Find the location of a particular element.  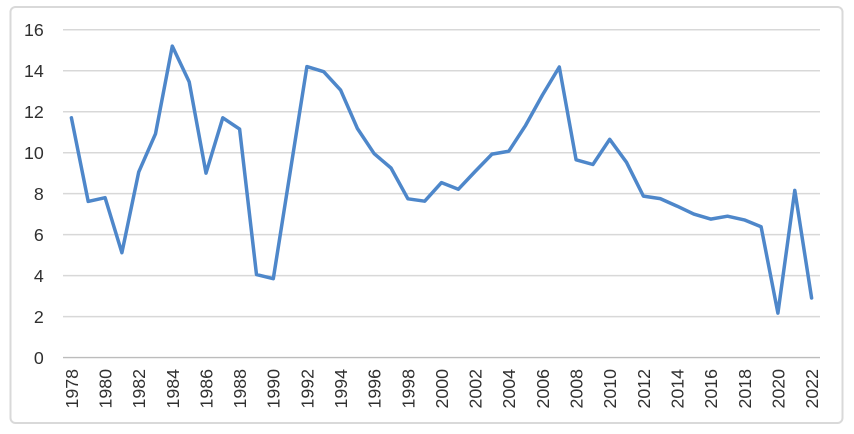

svg-text: 2 is located at coordinates (39, 317).